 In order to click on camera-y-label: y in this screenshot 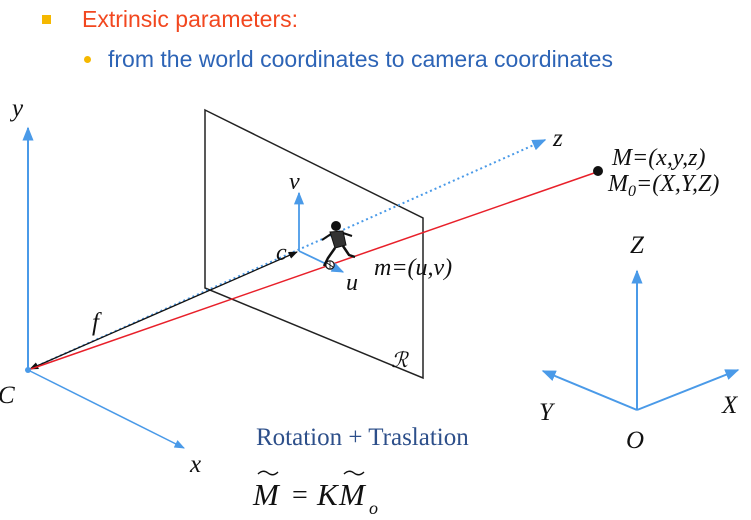, I will do `click(16, 108)`.